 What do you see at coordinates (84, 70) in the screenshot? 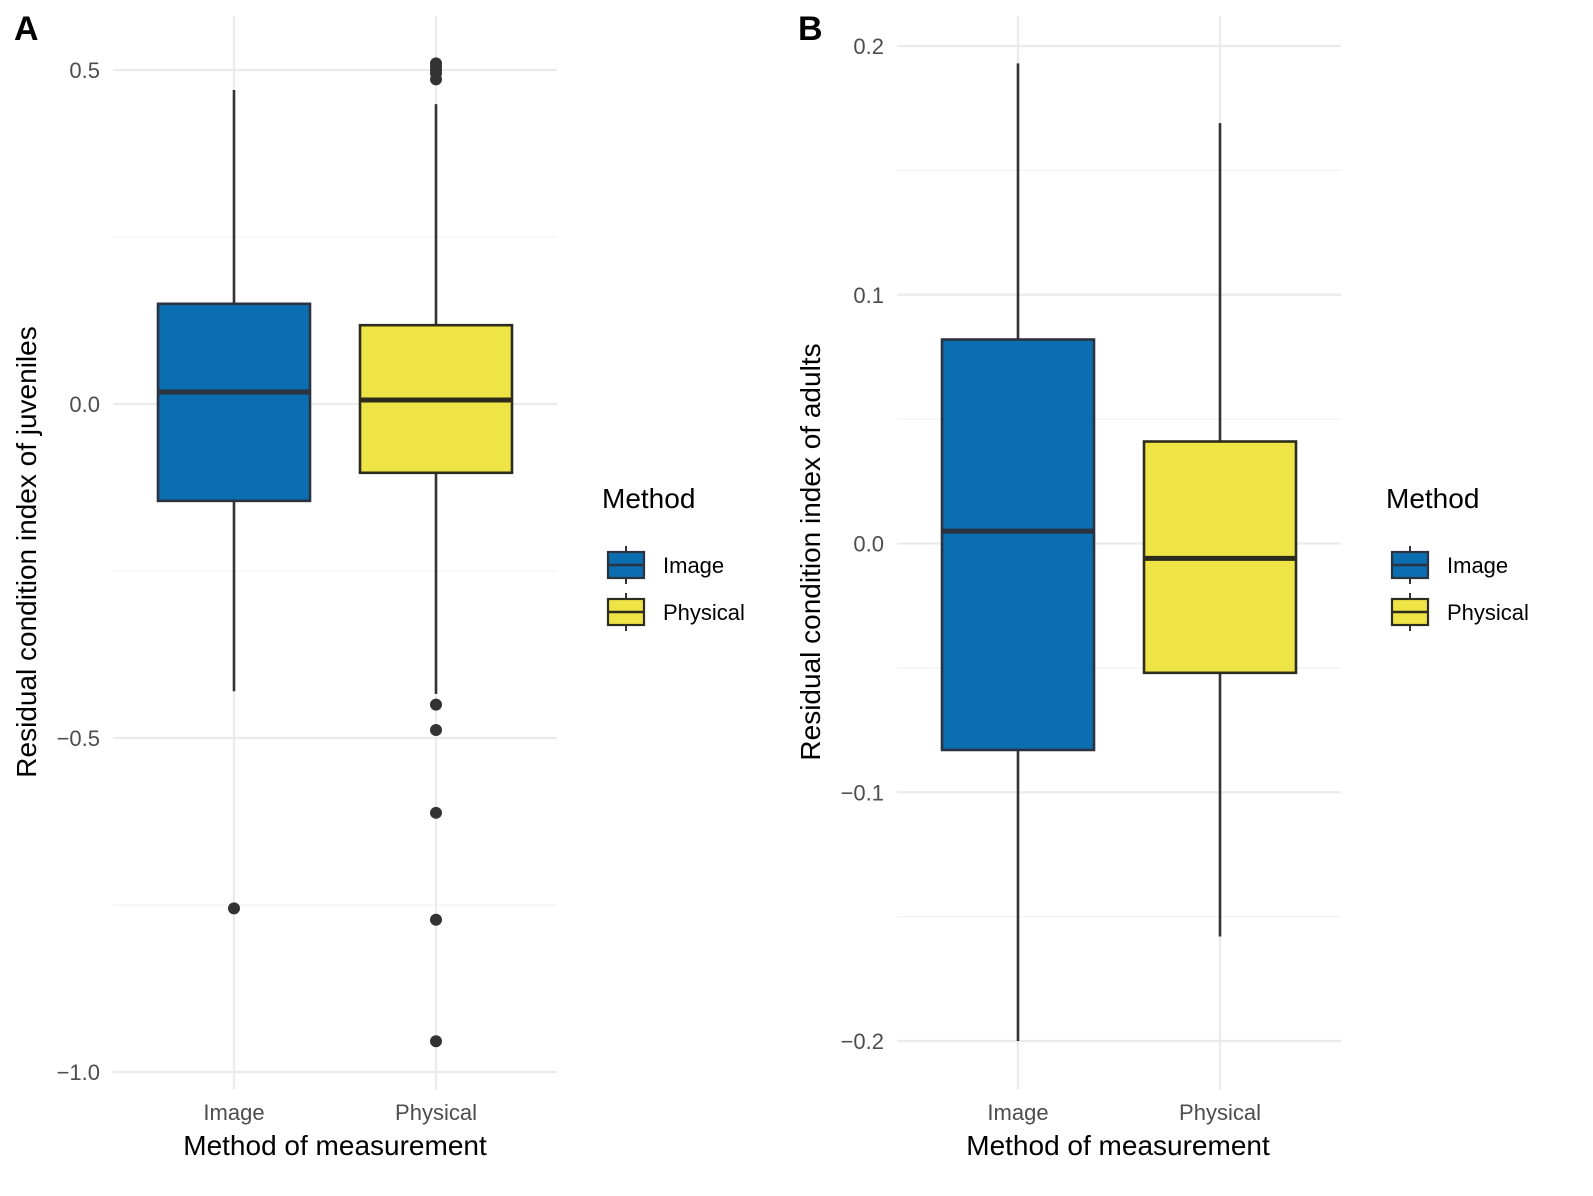
I see `y-tick-label: 0.5` at bounding box center [84, 70].